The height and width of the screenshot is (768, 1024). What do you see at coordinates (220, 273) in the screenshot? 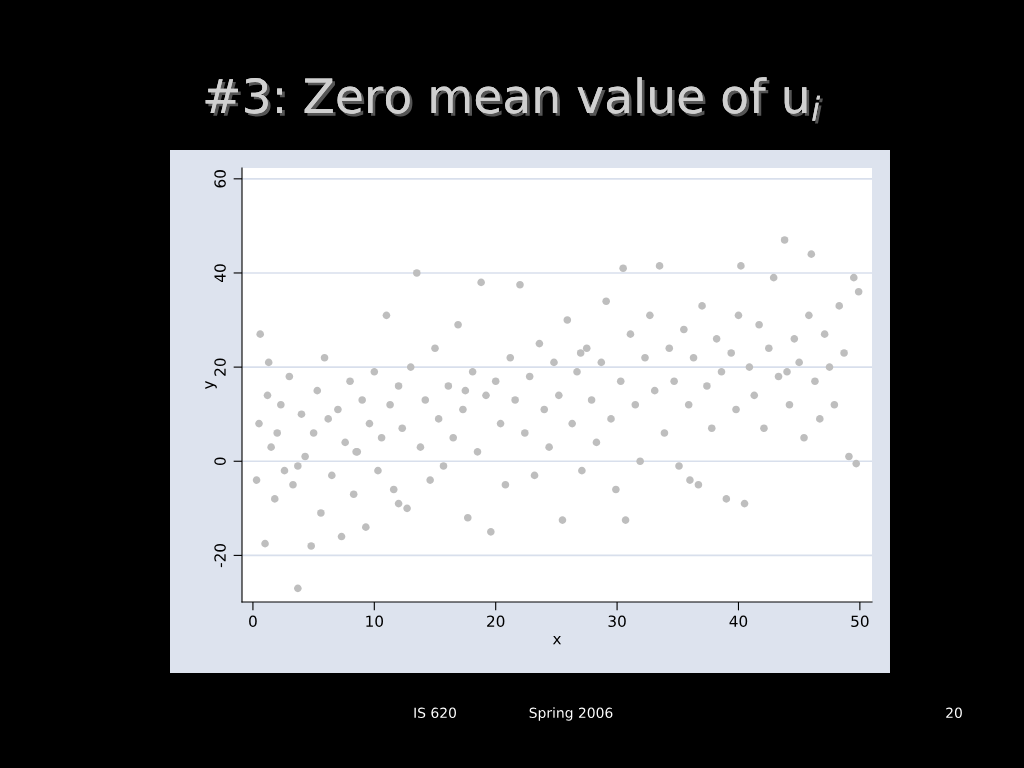
I see `y-tick-label: 40` at bounding box center [220, 273].